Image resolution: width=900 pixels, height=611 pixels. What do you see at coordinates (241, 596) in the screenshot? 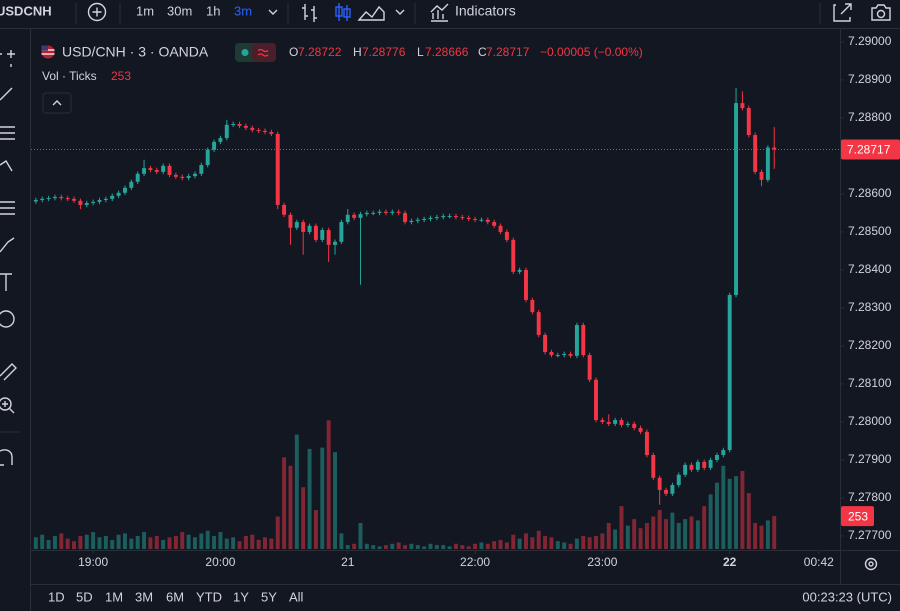
I see `range-button: 1Y` at bounding box center [241, 596].